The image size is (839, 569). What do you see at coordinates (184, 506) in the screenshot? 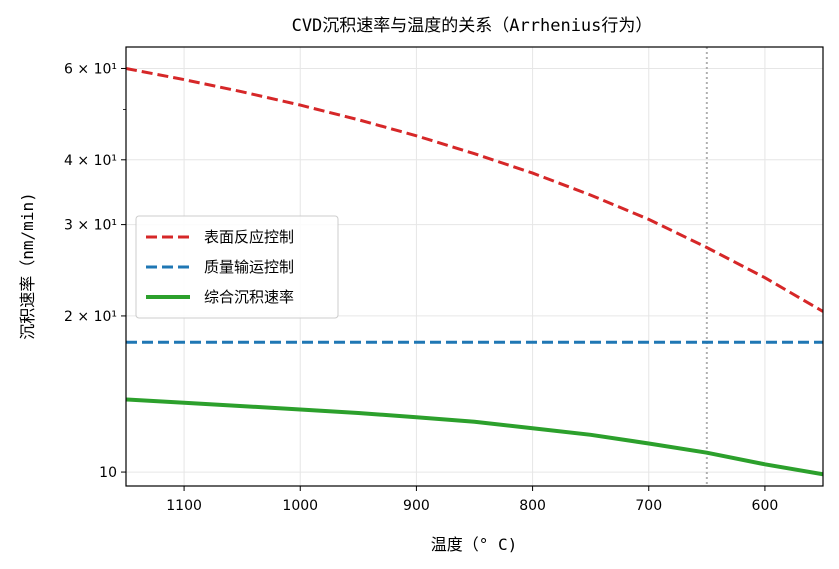
I see `x-tick-label: 1100` at bounding box center [184, 506].